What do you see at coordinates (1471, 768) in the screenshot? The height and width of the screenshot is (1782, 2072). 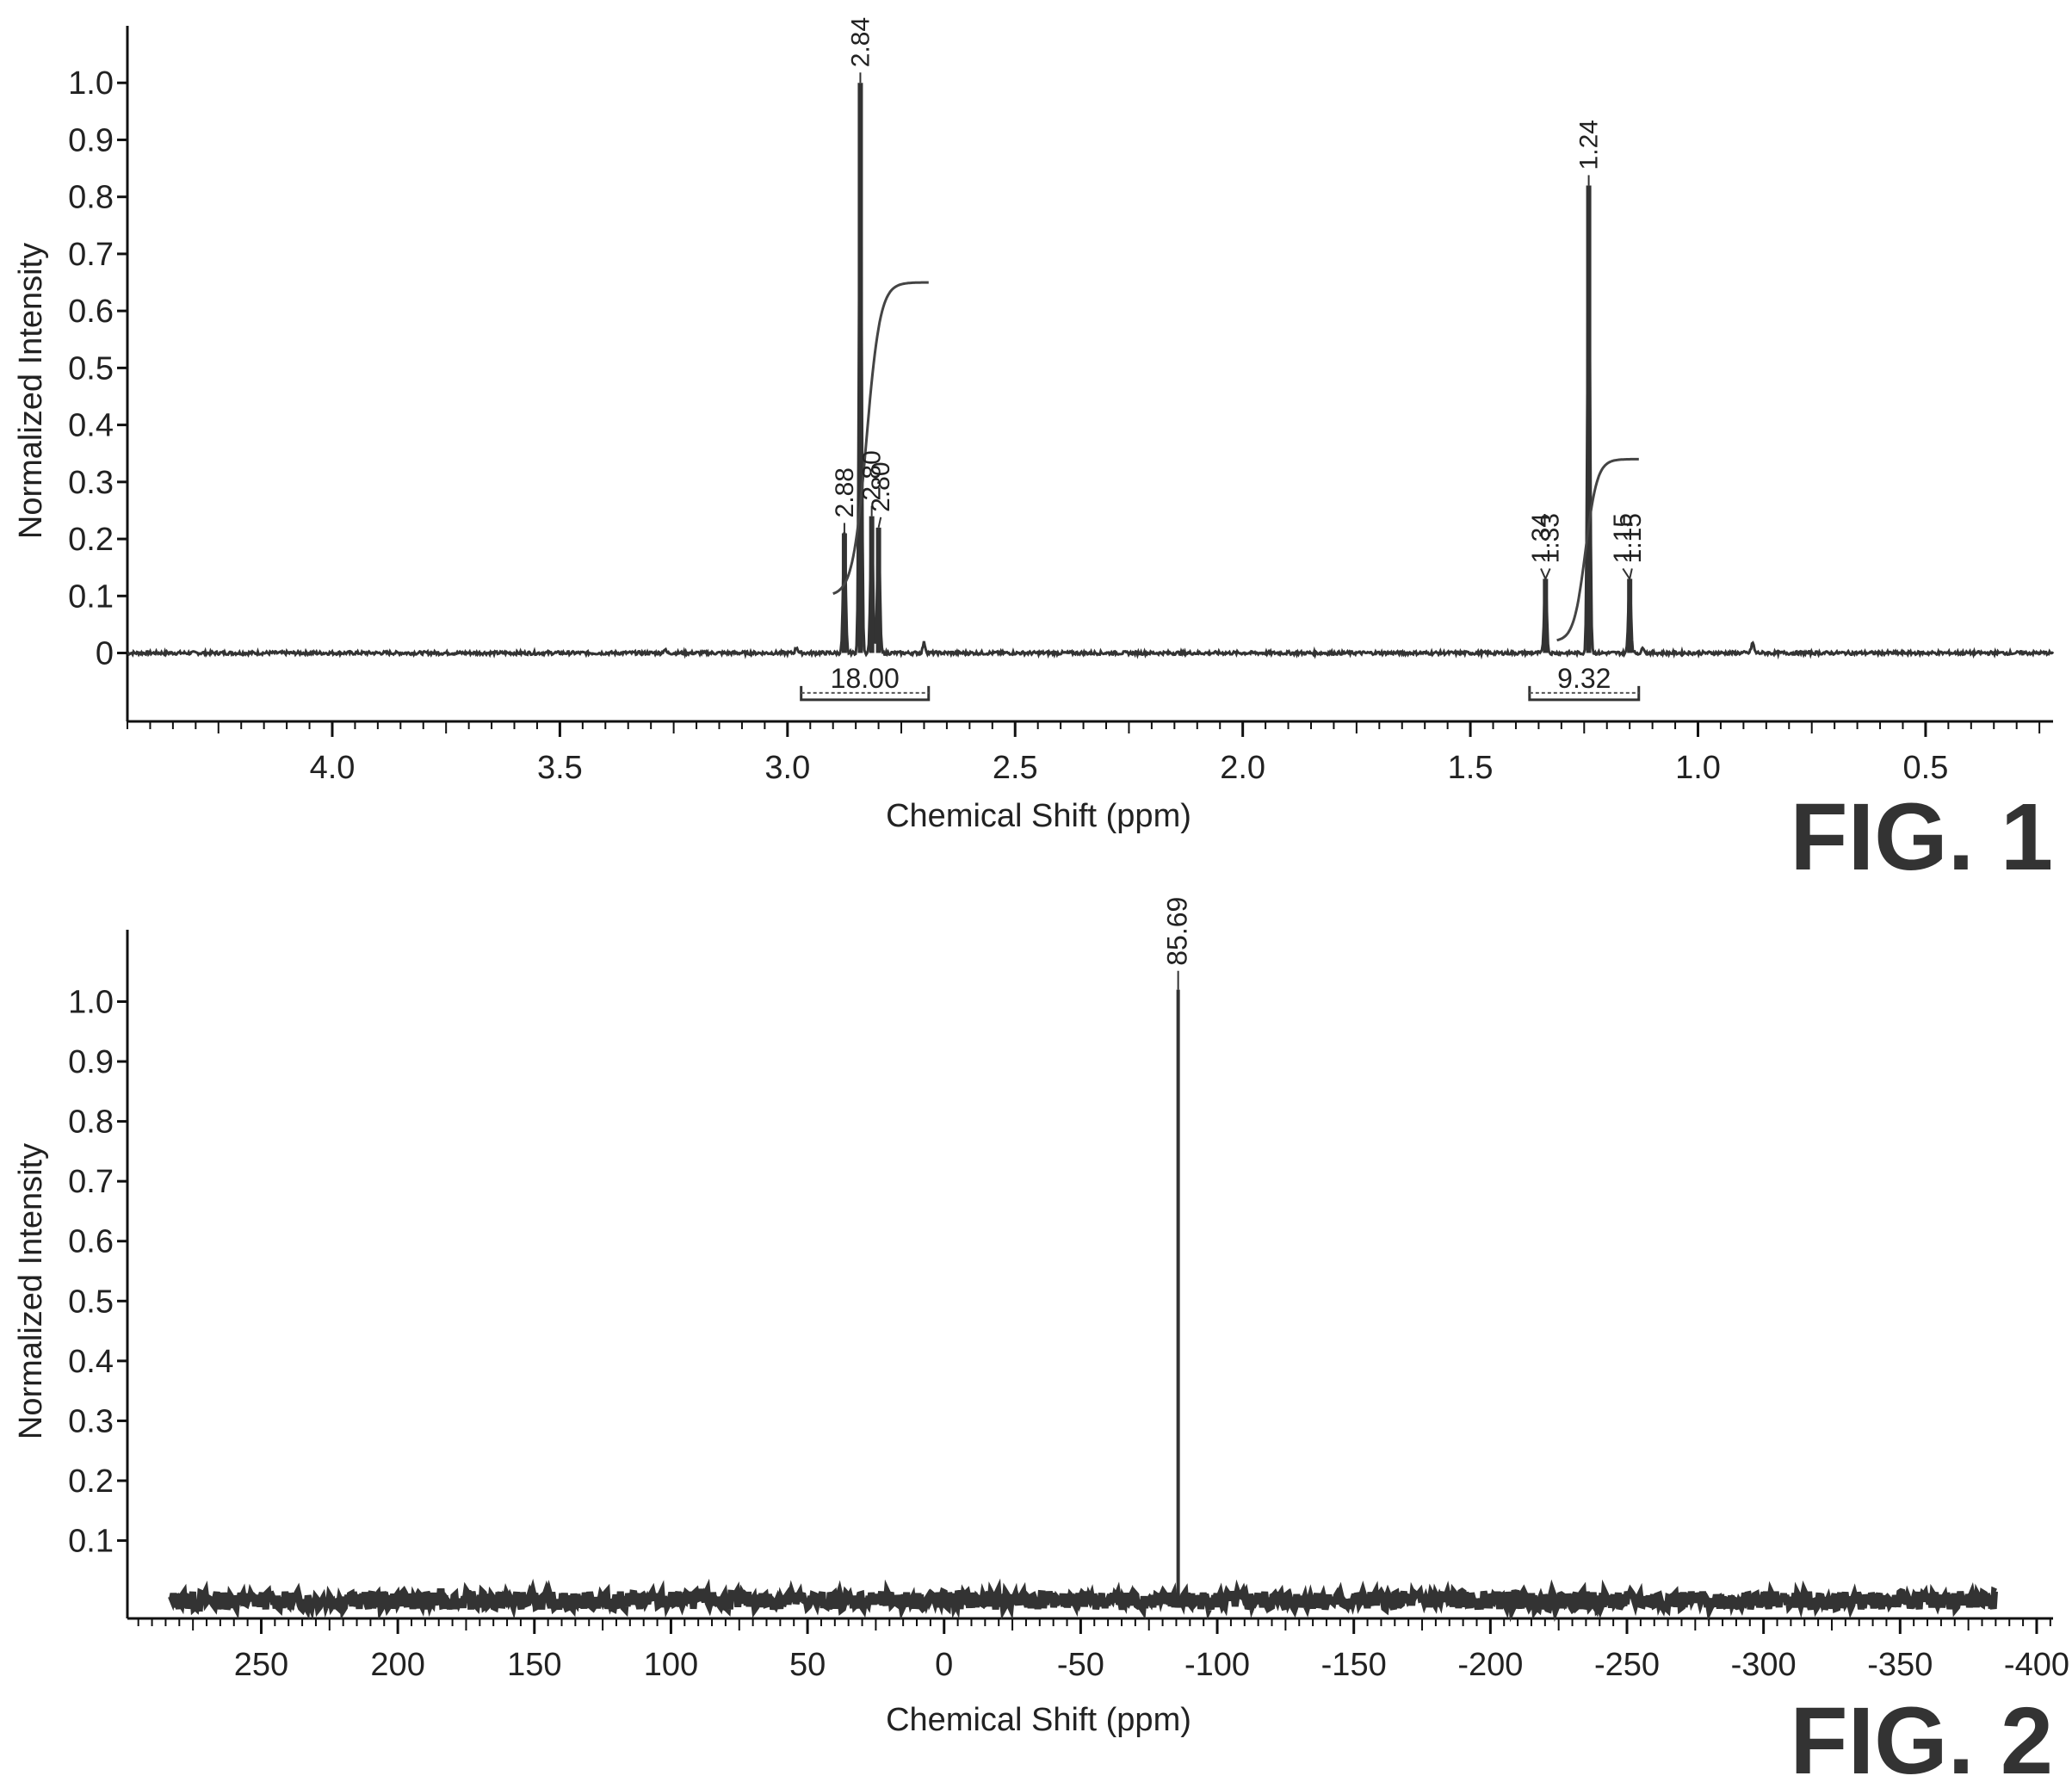 I see `x-tick-label: 1.5` at bounding box center [1471, 768].